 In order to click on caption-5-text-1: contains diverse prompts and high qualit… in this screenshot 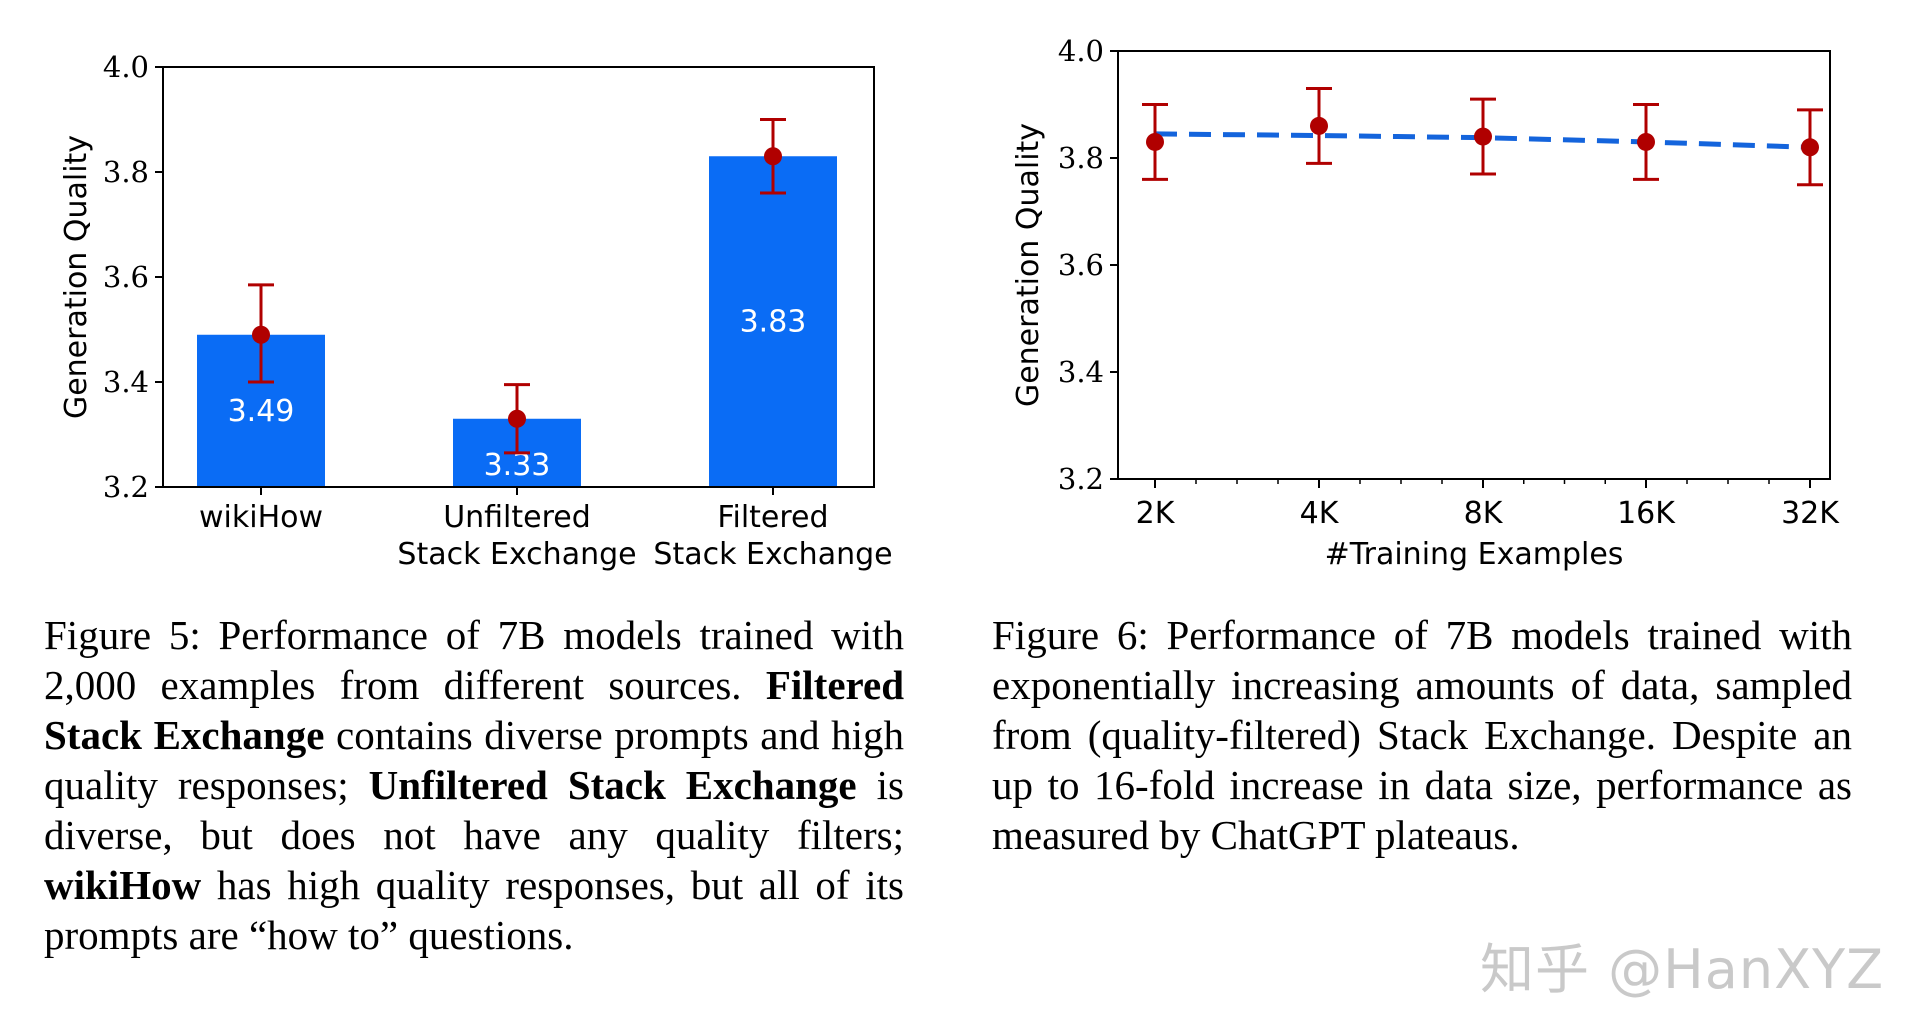, I will do `click(474, 760)`.